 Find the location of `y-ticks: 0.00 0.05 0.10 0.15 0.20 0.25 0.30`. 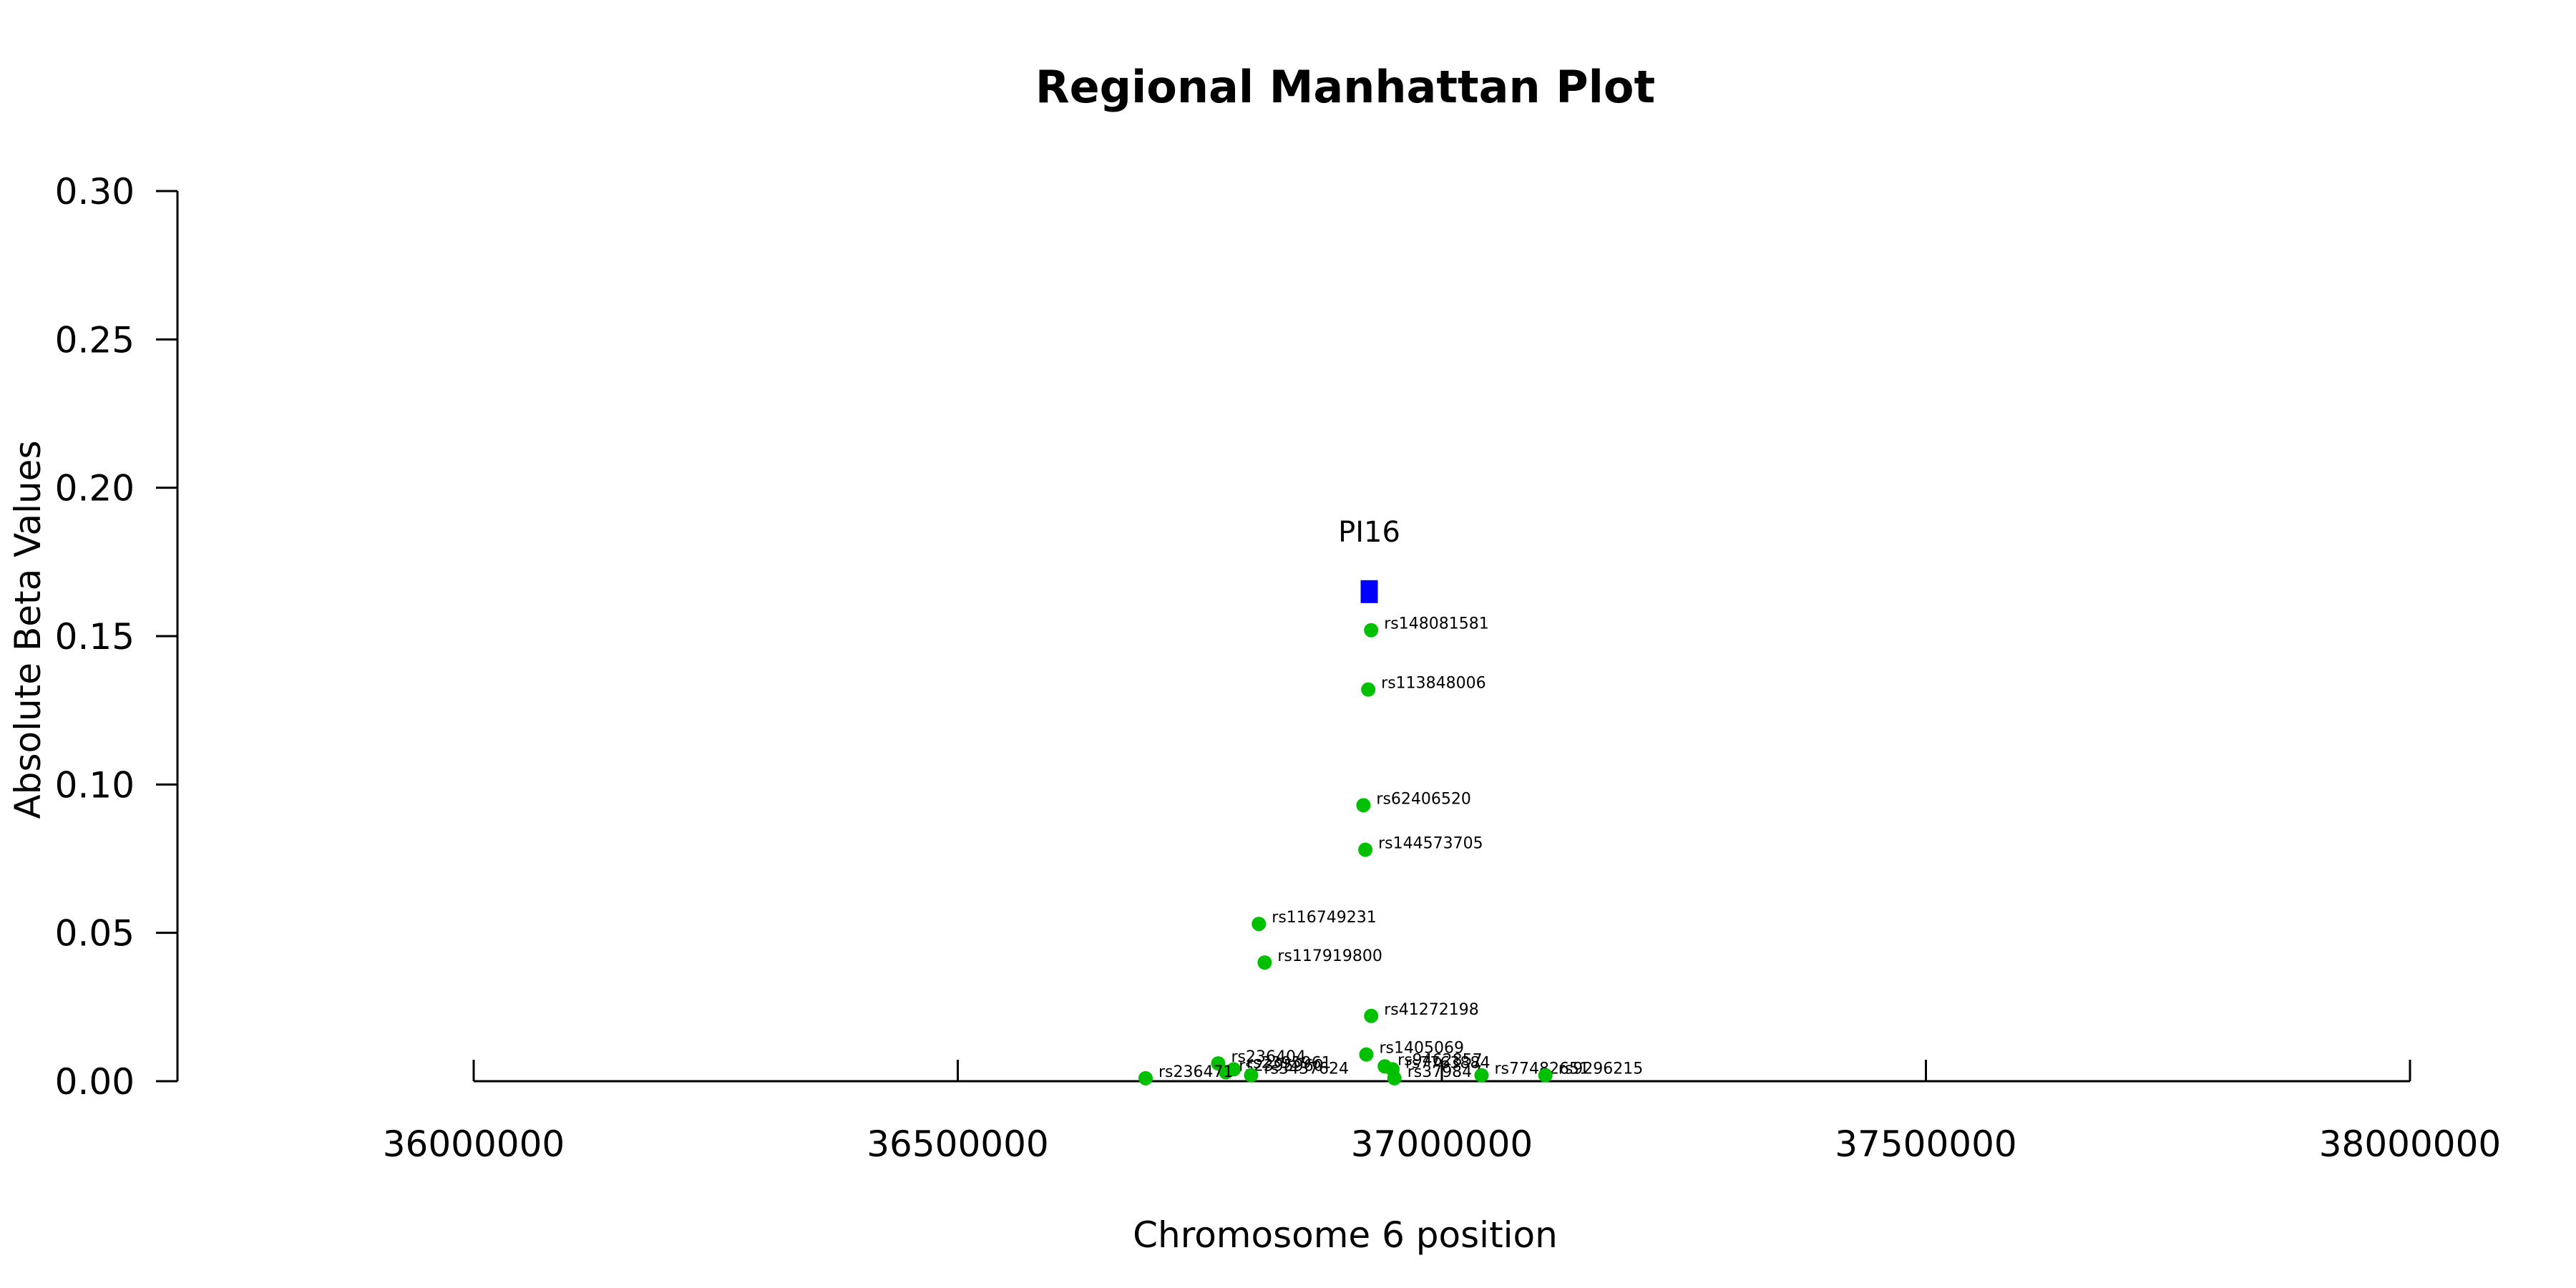

y-ticks: 0.00 0.05 0.10 0.15 0.20 0.25 0.30 is located at coordinates (116, 637).